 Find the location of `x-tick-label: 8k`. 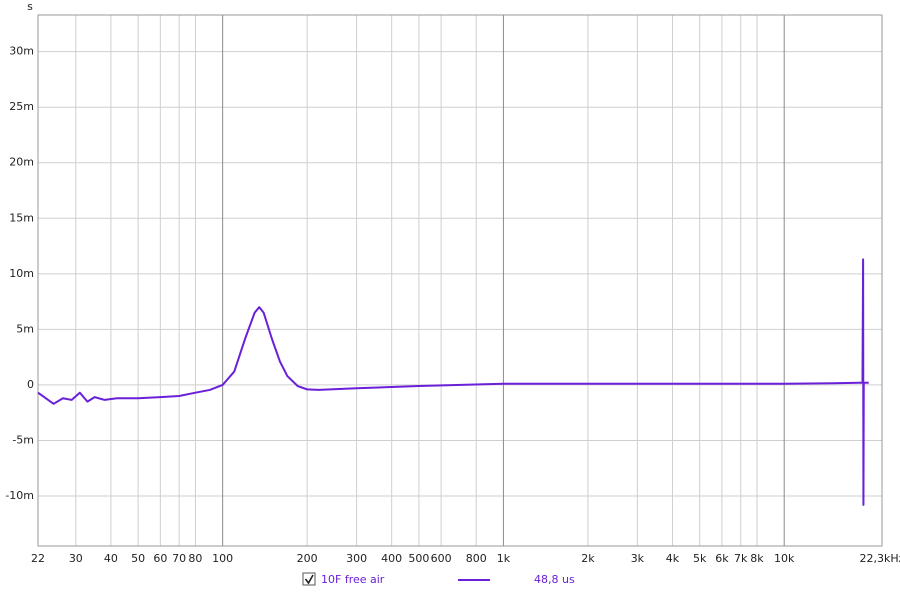

x-tick-label: 8k is located at coordinates (757, 558).